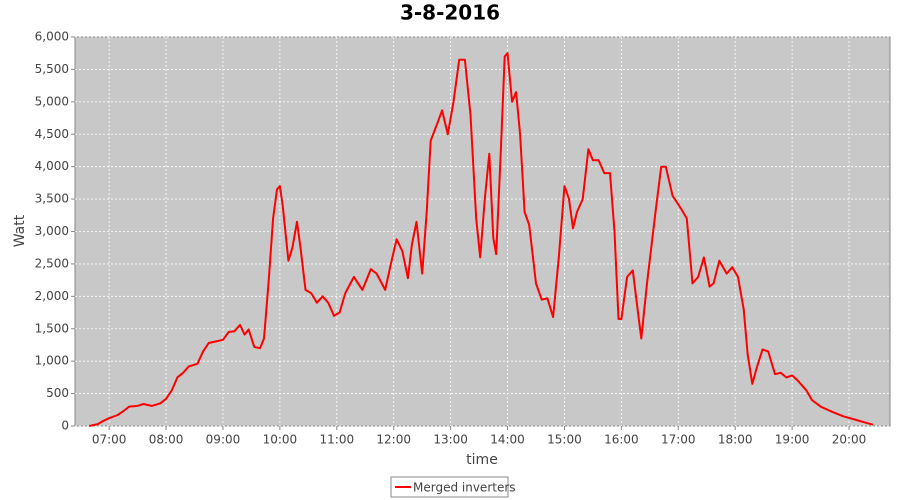  I want to click on x-tick-label: 10:00, so click(280, 440).